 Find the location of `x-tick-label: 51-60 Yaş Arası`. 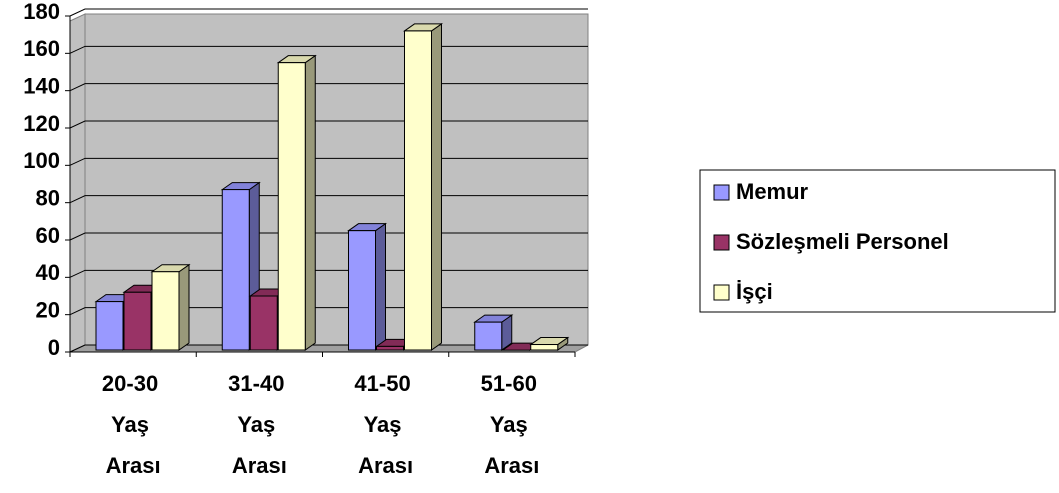

x-tick-label: 51-60 Yaş Arası is located at coordinates (512, 424).